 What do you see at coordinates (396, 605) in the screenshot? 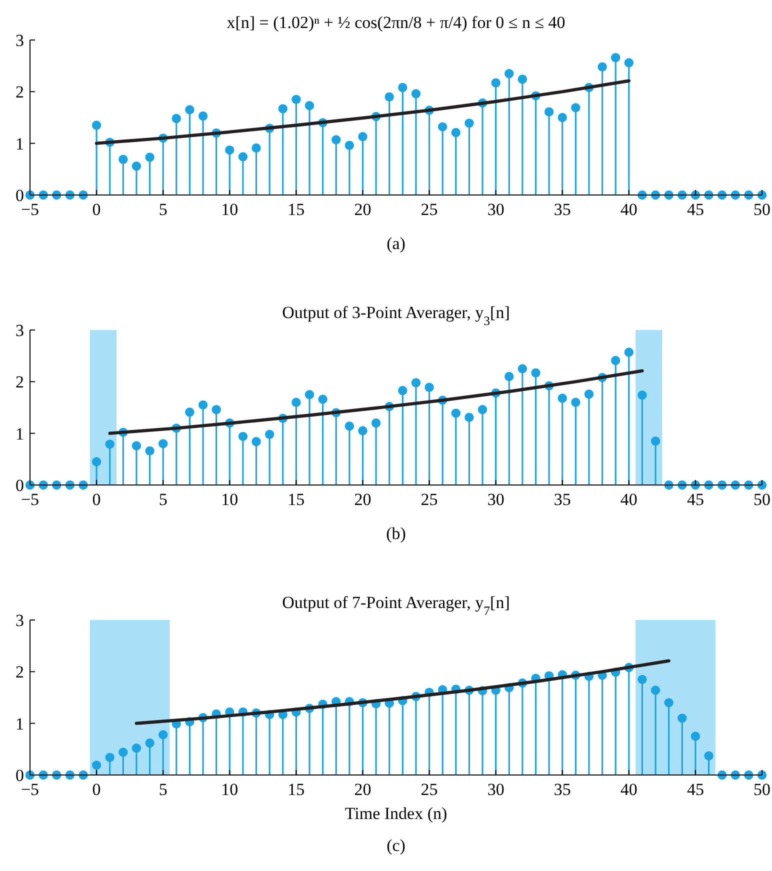
I see `chart-title: Output of 7-Point Averager, y$_{7}$[n]` at bounding box center [396, 605].